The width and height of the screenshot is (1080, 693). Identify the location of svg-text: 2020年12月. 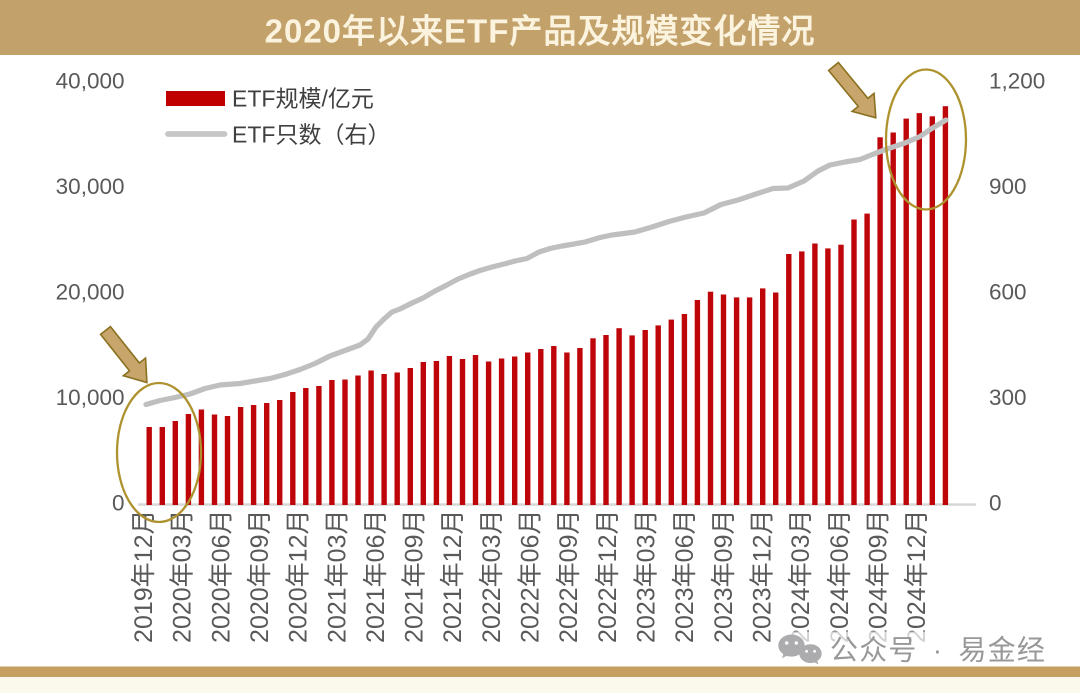
(299, 576).